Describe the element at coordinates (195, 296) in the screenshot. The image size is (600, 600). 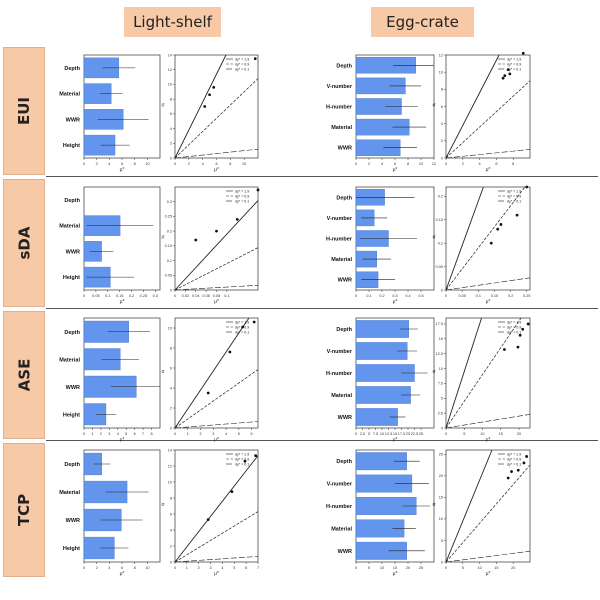
I see `x-tick-label: 0.04` at that location.